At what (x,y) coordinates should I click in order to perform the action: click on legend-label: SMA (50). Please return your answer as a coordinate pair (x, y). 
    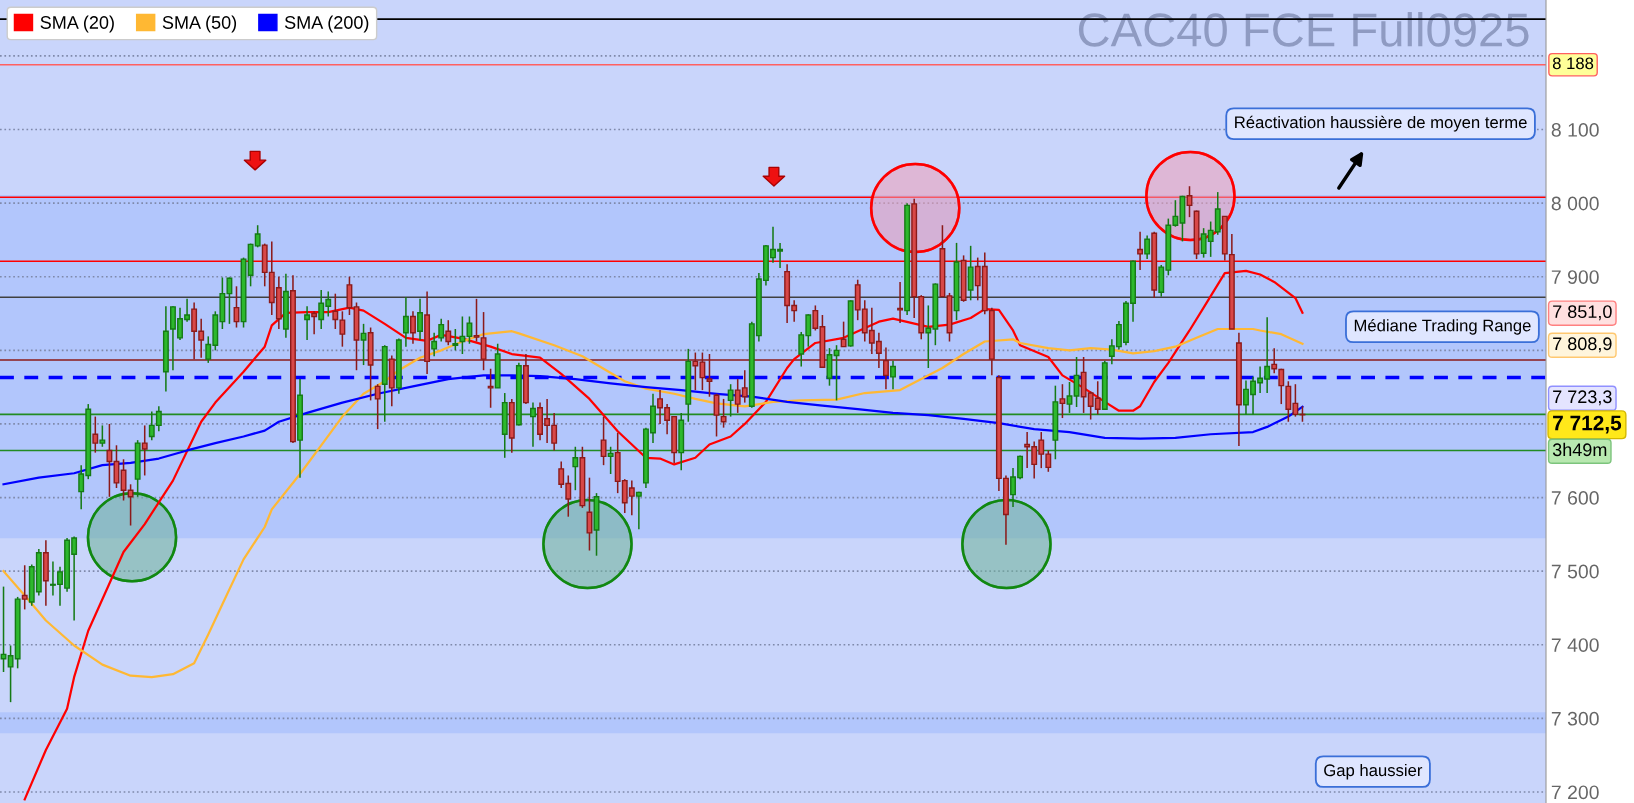
    Looking at the image, I should click on (199, 24).